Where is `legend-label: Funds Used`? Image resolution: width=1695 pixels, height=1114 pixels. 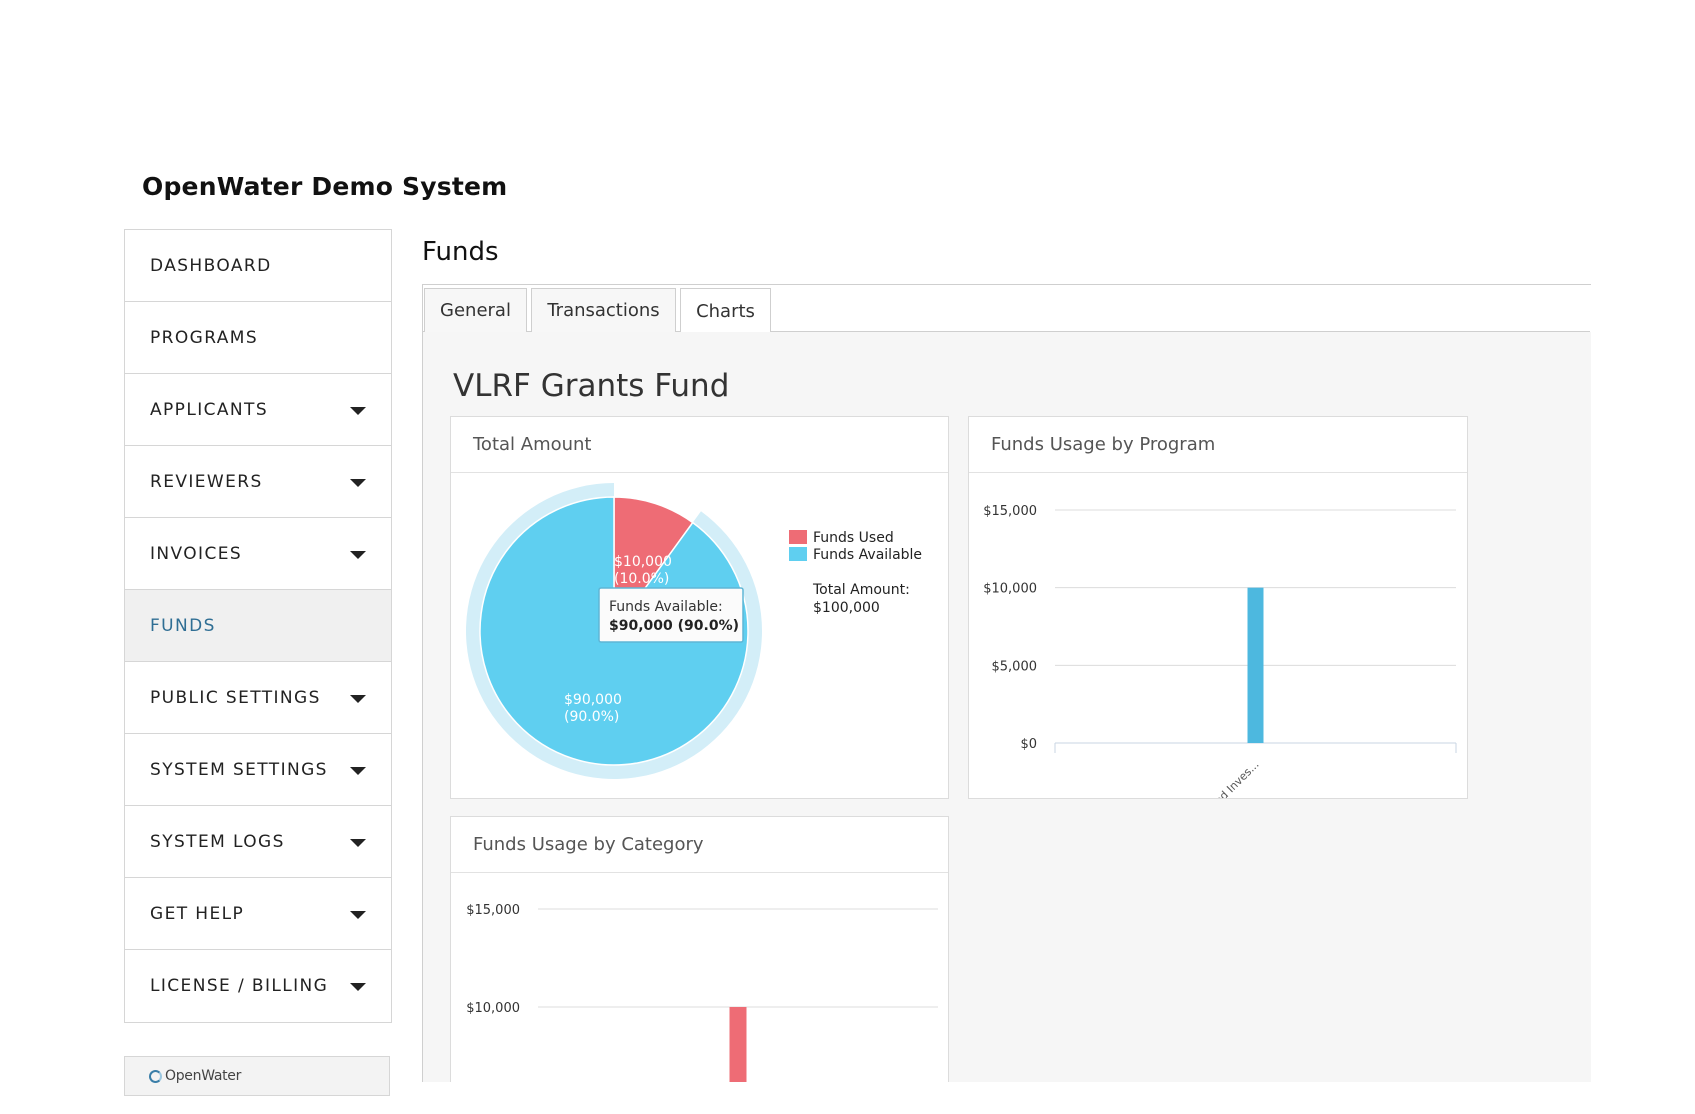 legend-label: Funds Used is located at coordinates (853, 538).